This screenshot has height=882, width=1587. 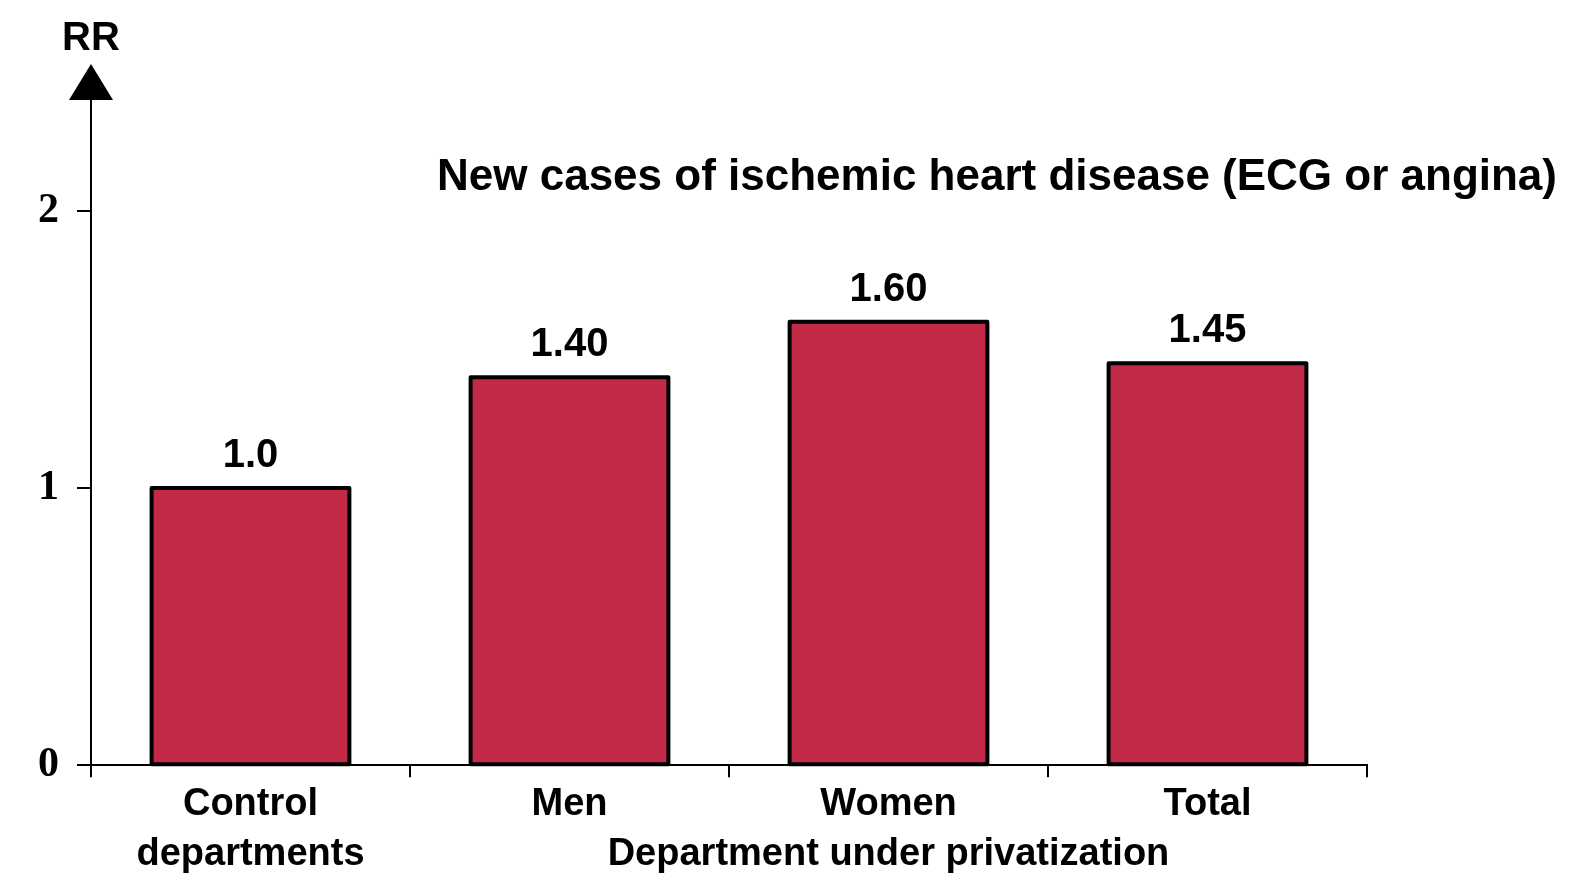 What do you see at coordinates (569, 342) in the screenshot?
I see `data-label: 1.40` at bounding box center [569, 342].